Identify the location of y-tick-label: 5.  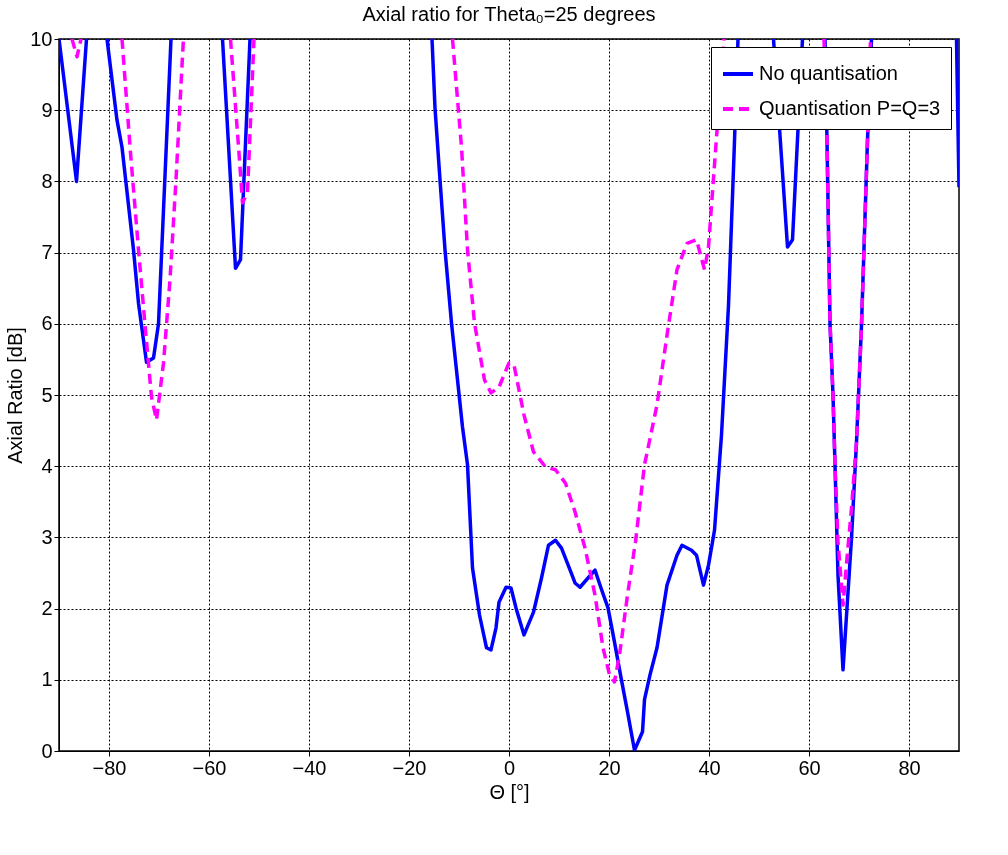
(47, 394).